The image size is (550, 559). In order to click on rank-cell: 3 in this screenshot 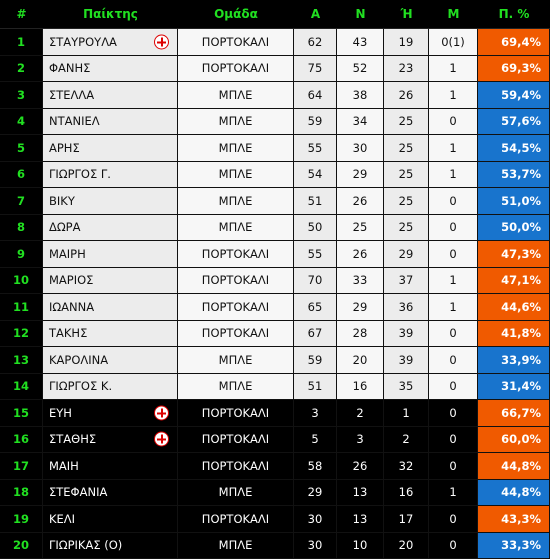, I will do `click(21, 95)`.